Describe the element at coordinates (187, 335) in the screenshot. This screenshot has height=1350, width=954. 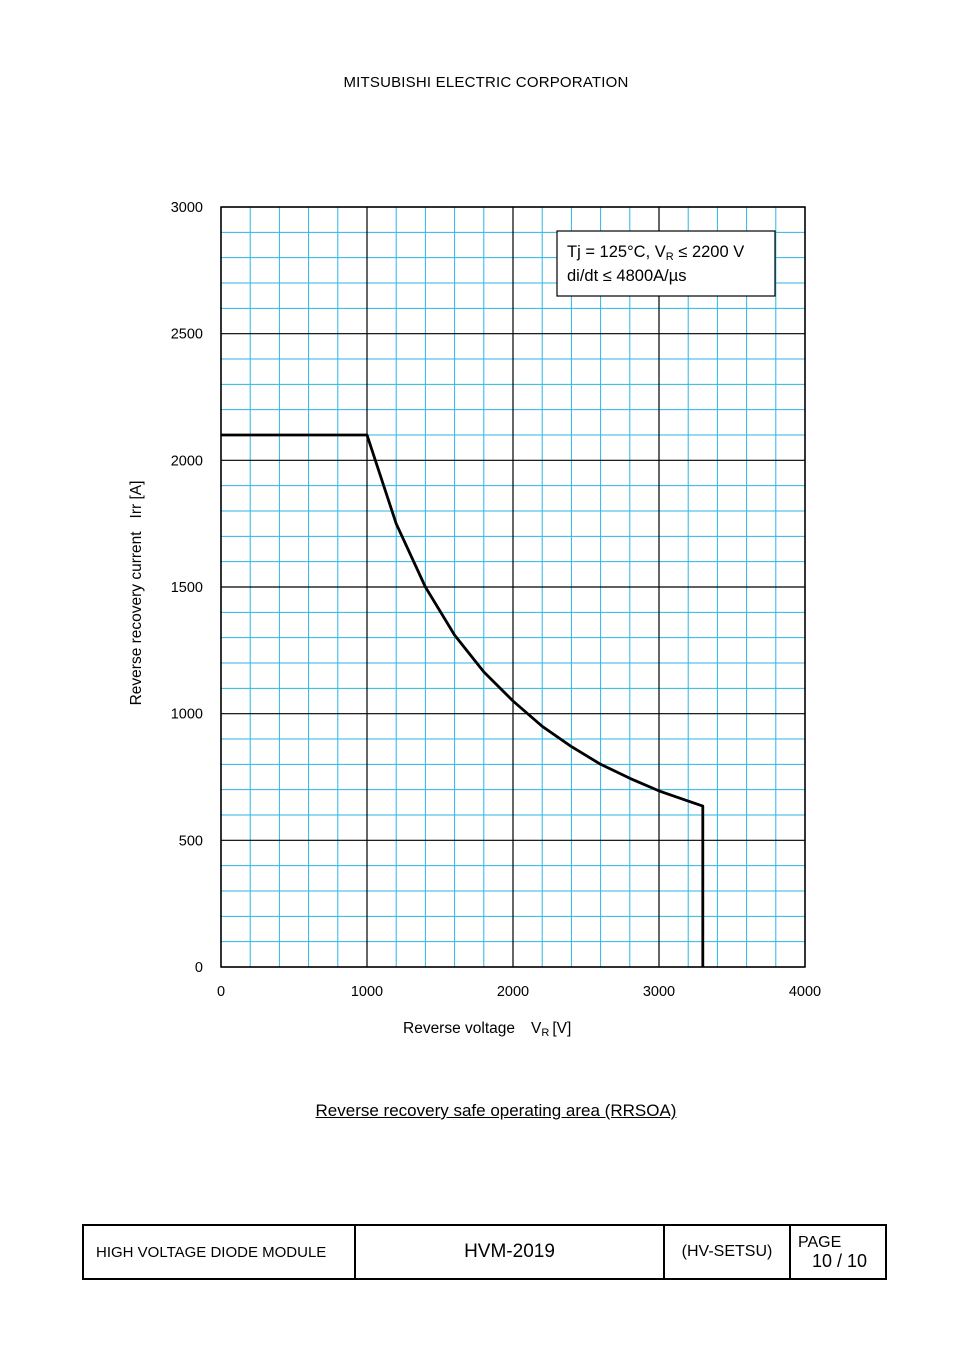
I see `y-tick-label: 2500` at that location.